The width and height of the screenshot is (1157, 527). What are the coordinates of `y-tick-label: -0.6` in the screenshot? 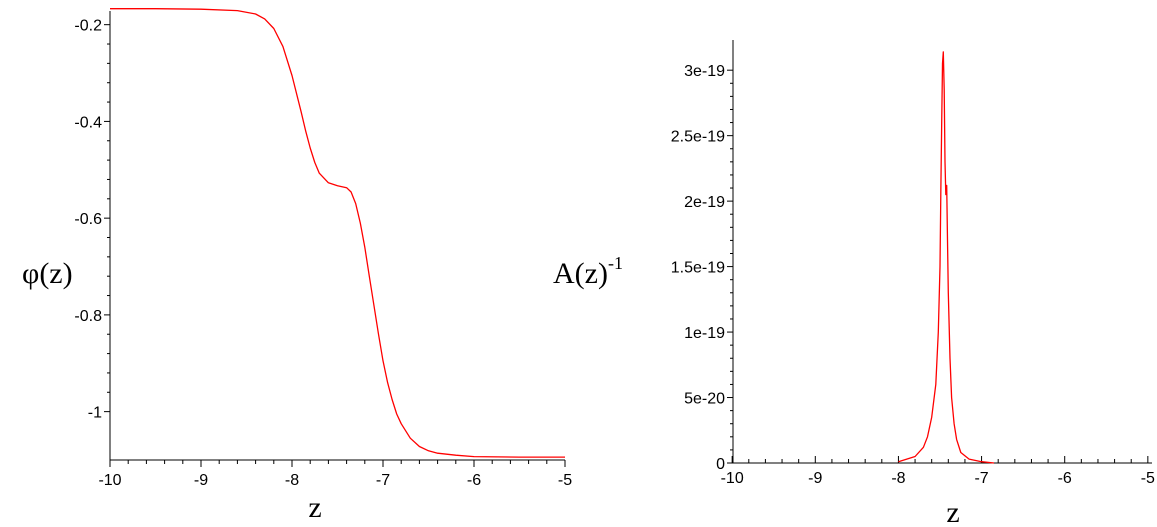 It's located at (88, 219).